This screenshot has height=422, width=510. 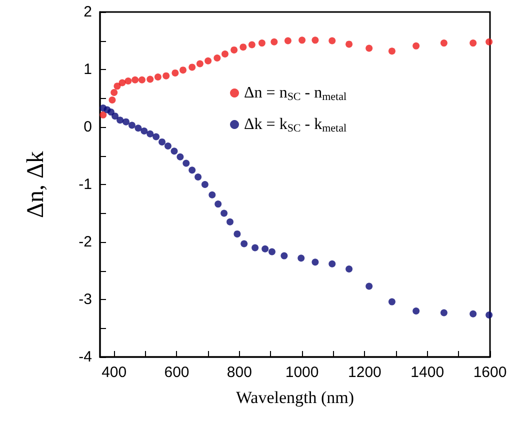 What do you see at coordinates (85, 184) in the screenshot?
I see `y-tick-label: -1` at bounding box center [85, 184].